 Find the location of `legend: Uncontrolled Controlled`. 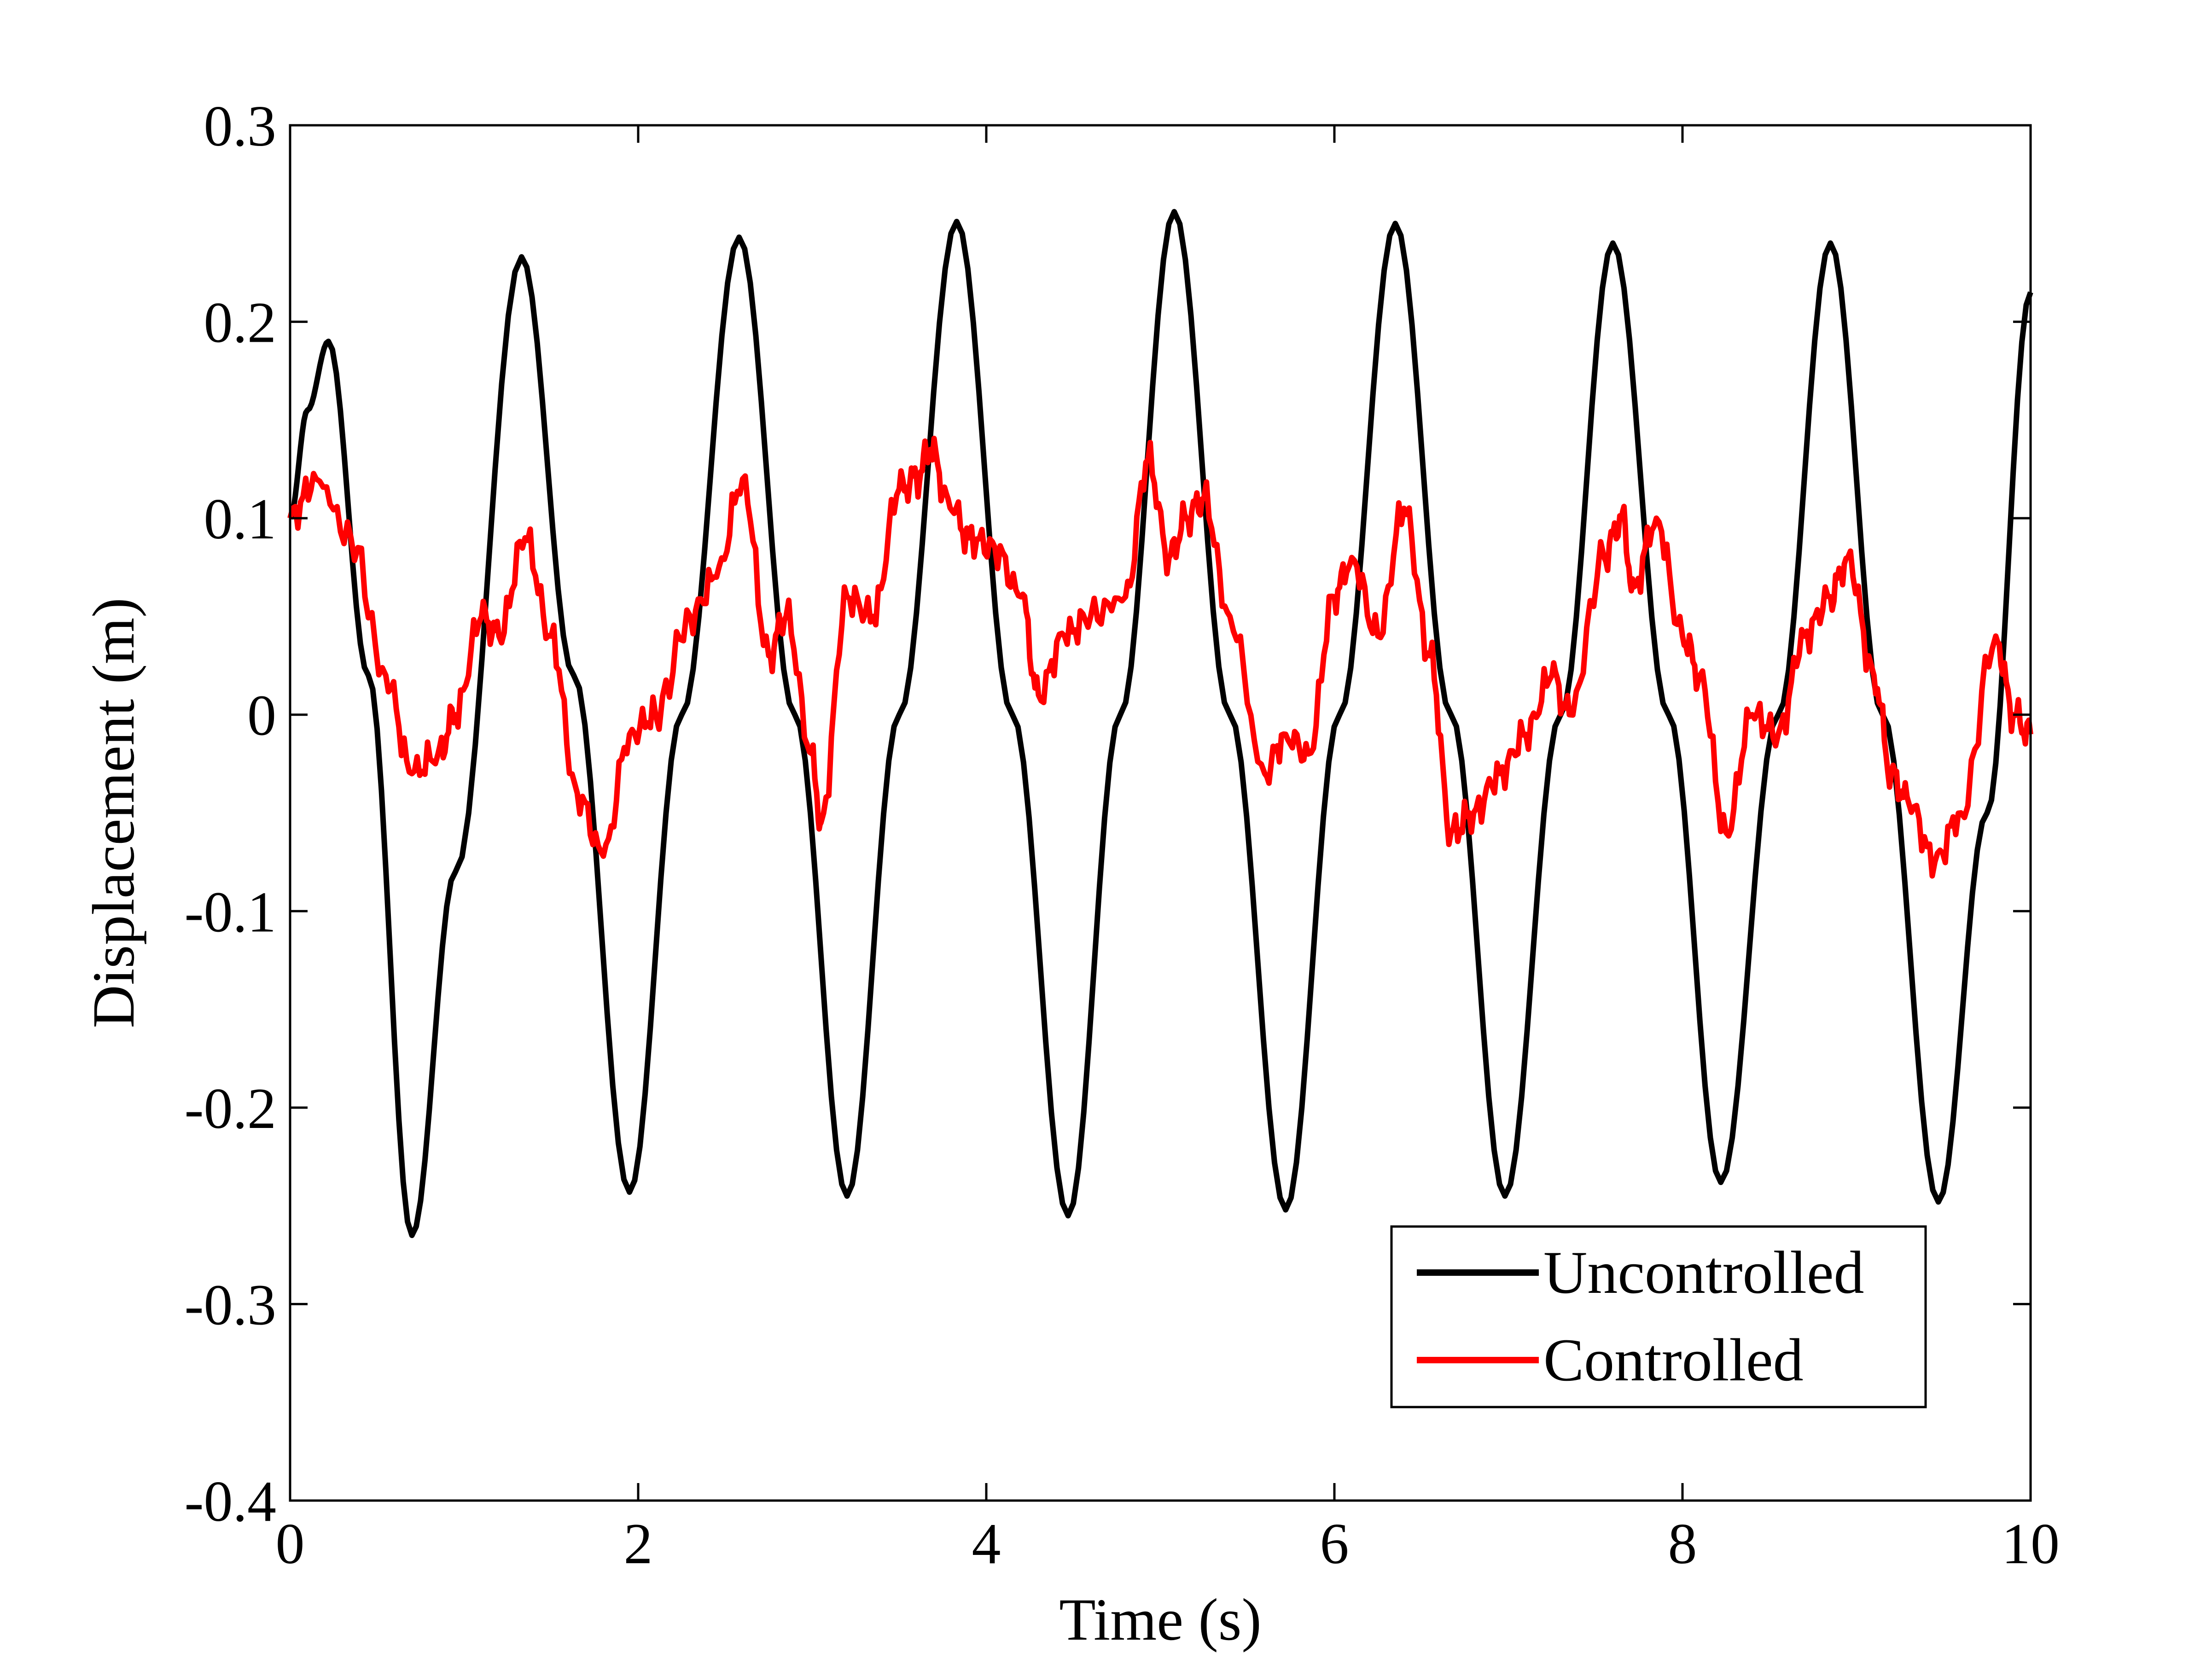

legend: Uncontrolled Controlled is located at coordinates (1659, 1316).